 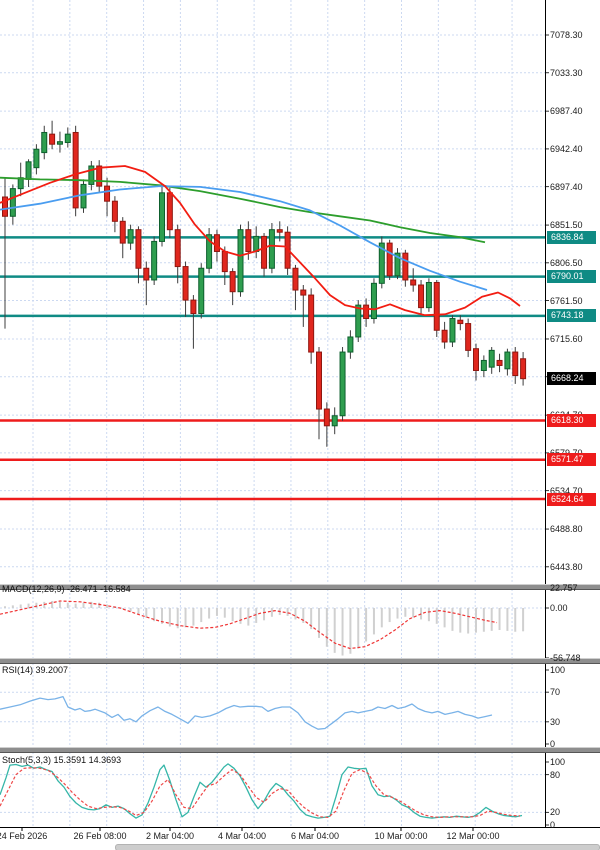 I want to click on rsi-panel-separator, so click(x=300, y=661).